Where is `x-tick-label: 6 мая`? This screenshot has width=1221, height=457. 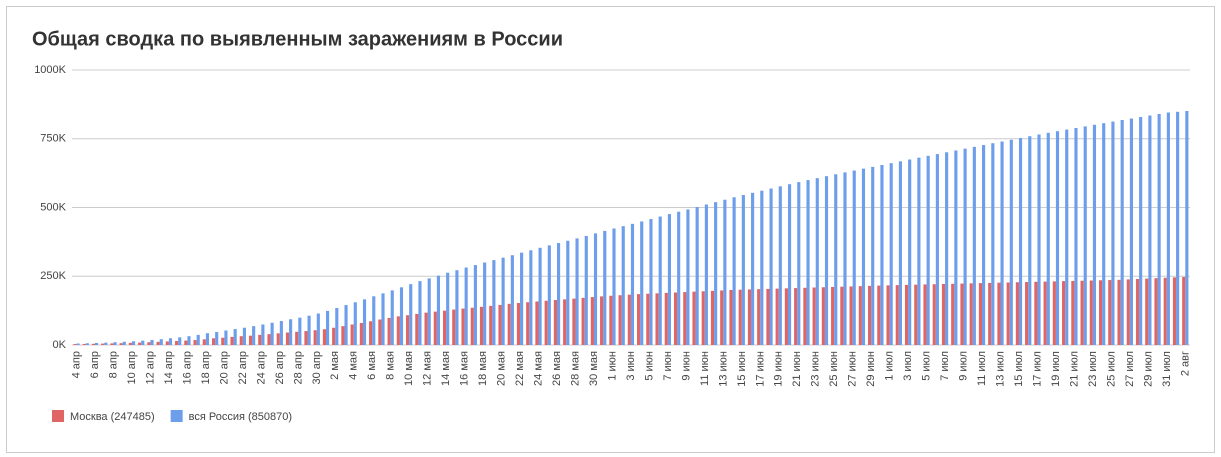
x-tick-label: 6 мая is located at coordinates (372, 365).